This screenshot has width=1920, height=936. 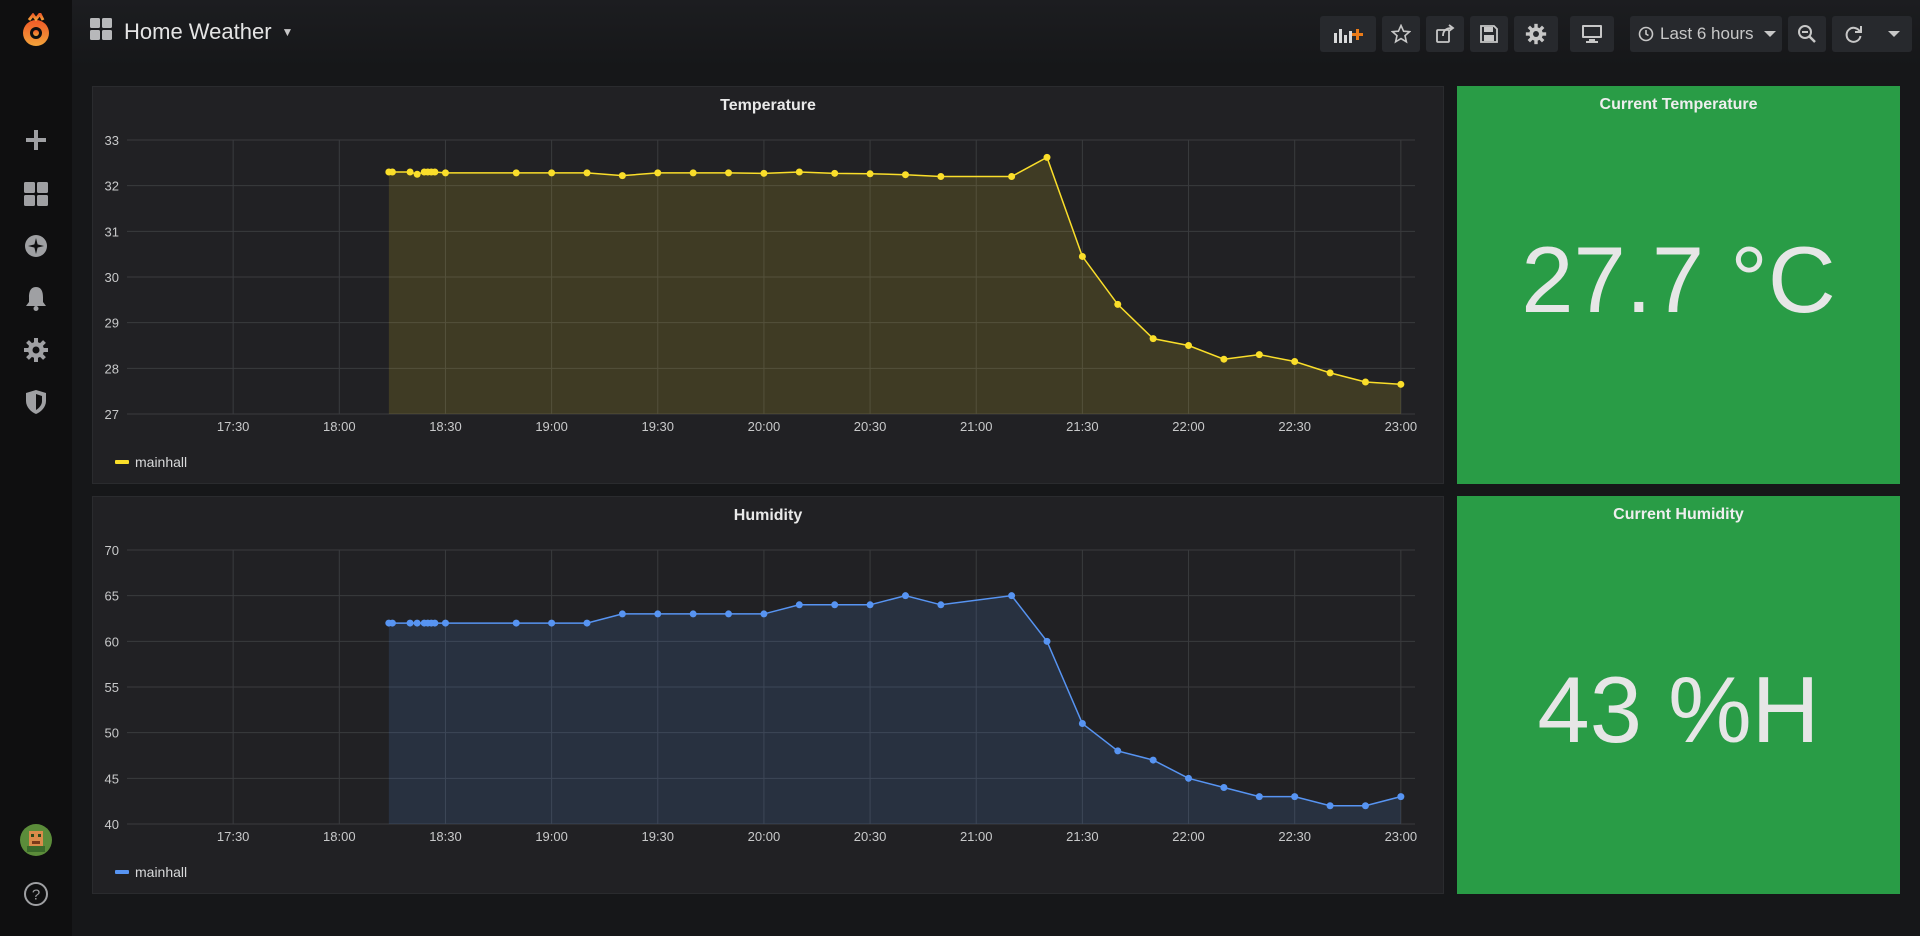 I want to click on share-dashboard-button, so click(x=1445, y=34).